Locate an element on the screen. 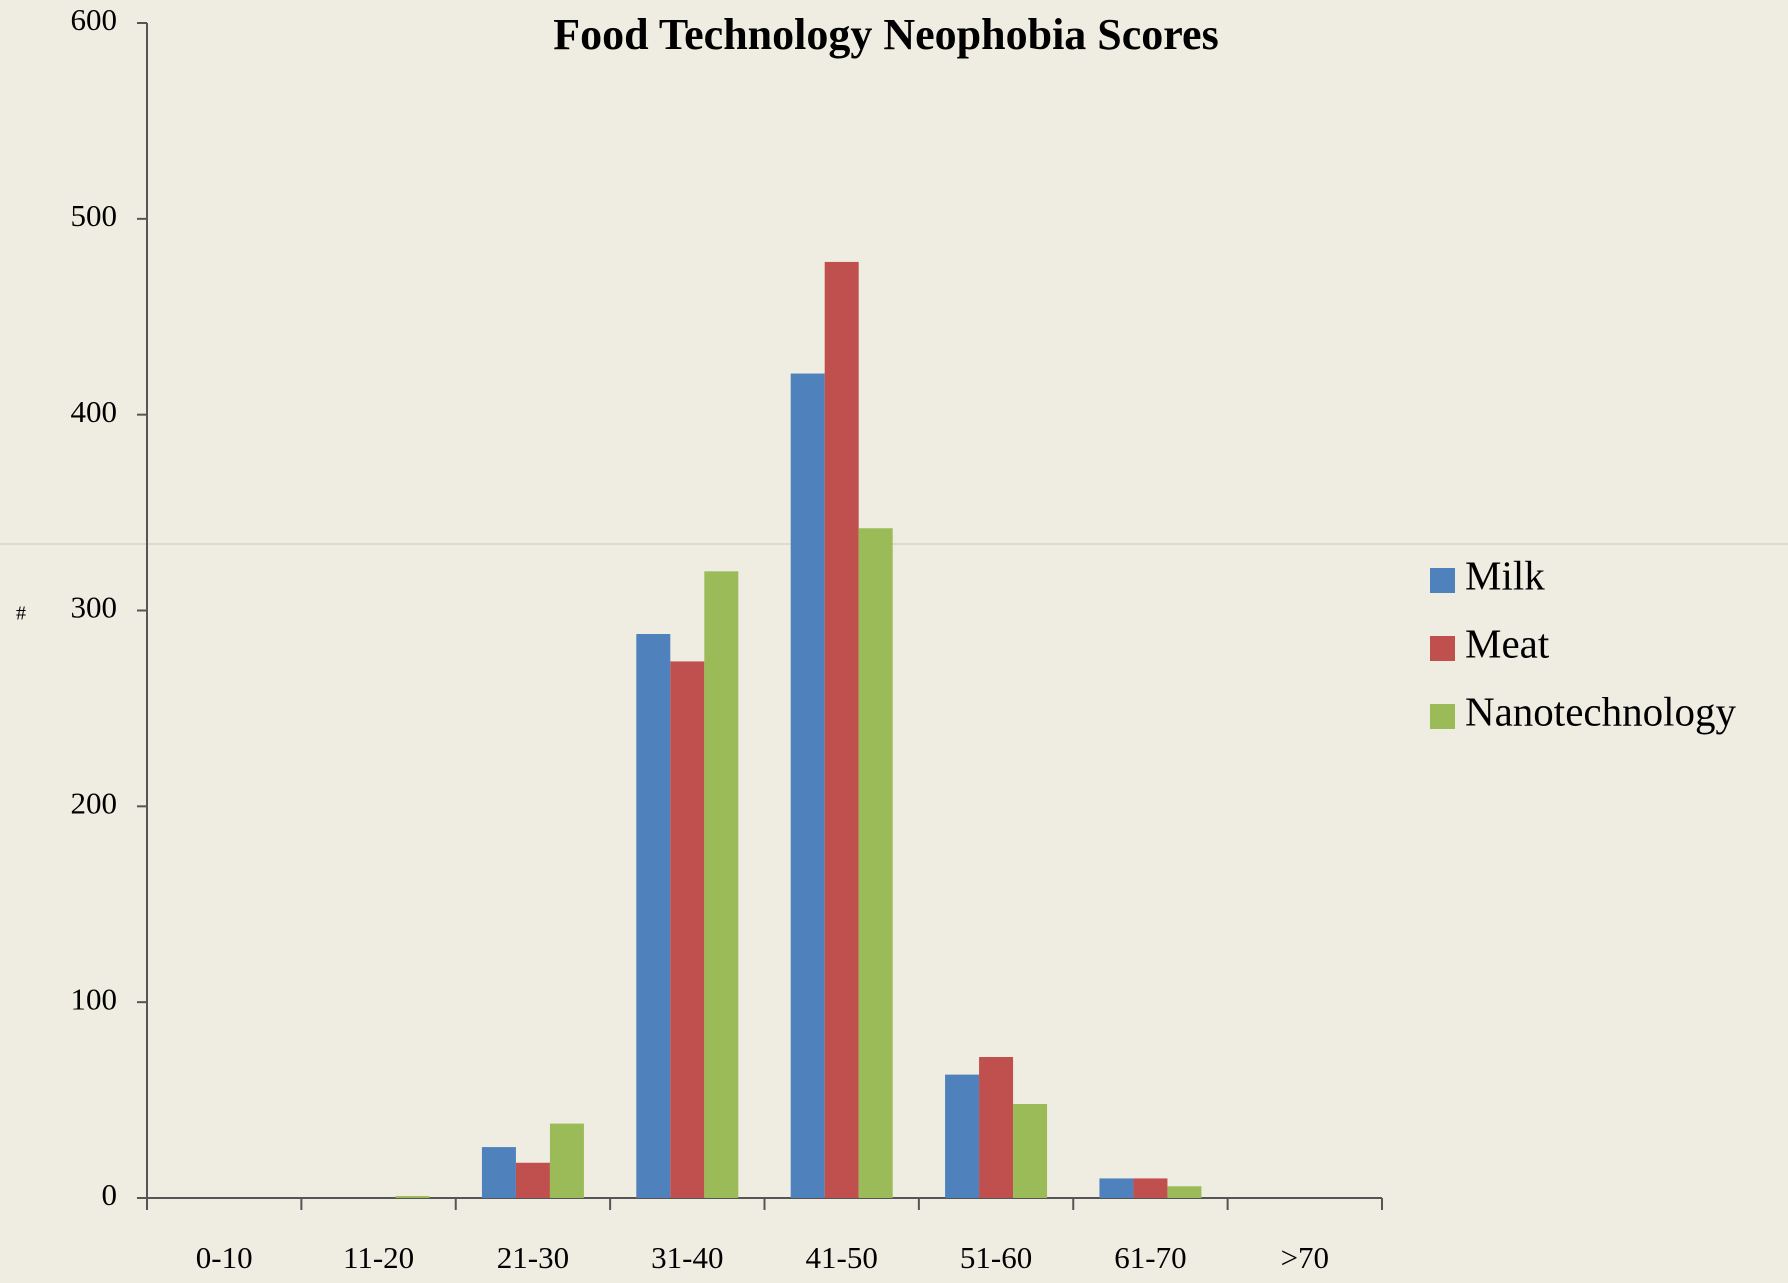 The width and height of the screenshot is (1788, 1283). x-tick-label: 51-60 is located at coordinates (996, 1257).